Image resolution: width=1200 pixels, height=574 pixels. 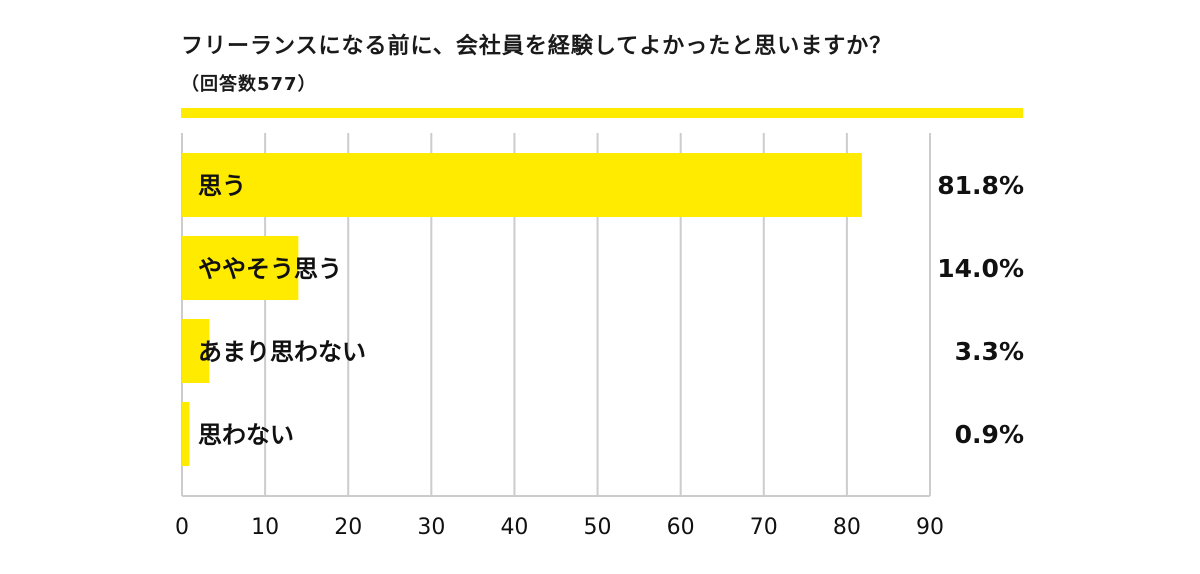 What do you see at coordinates (989, 434) in the screenshot?
I see `value-label-3: 0.9%` at bounding box center [989, 434].